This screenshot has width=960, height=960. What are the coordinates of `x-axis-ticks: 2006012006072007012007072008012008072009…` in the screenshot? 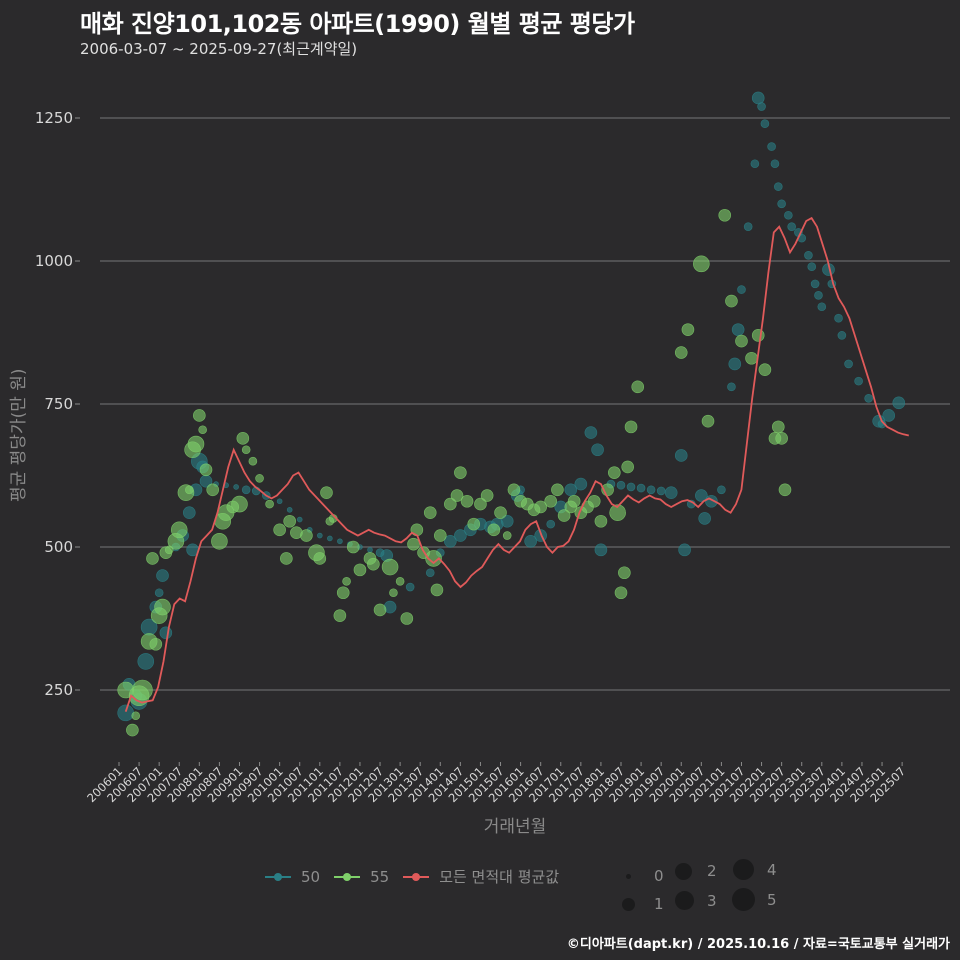 It's located at (496, 783).